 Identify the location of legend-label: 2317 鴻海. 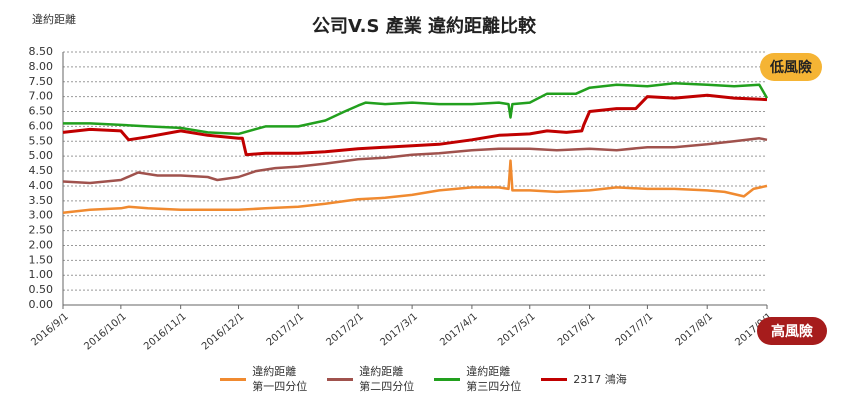
(600, 379).